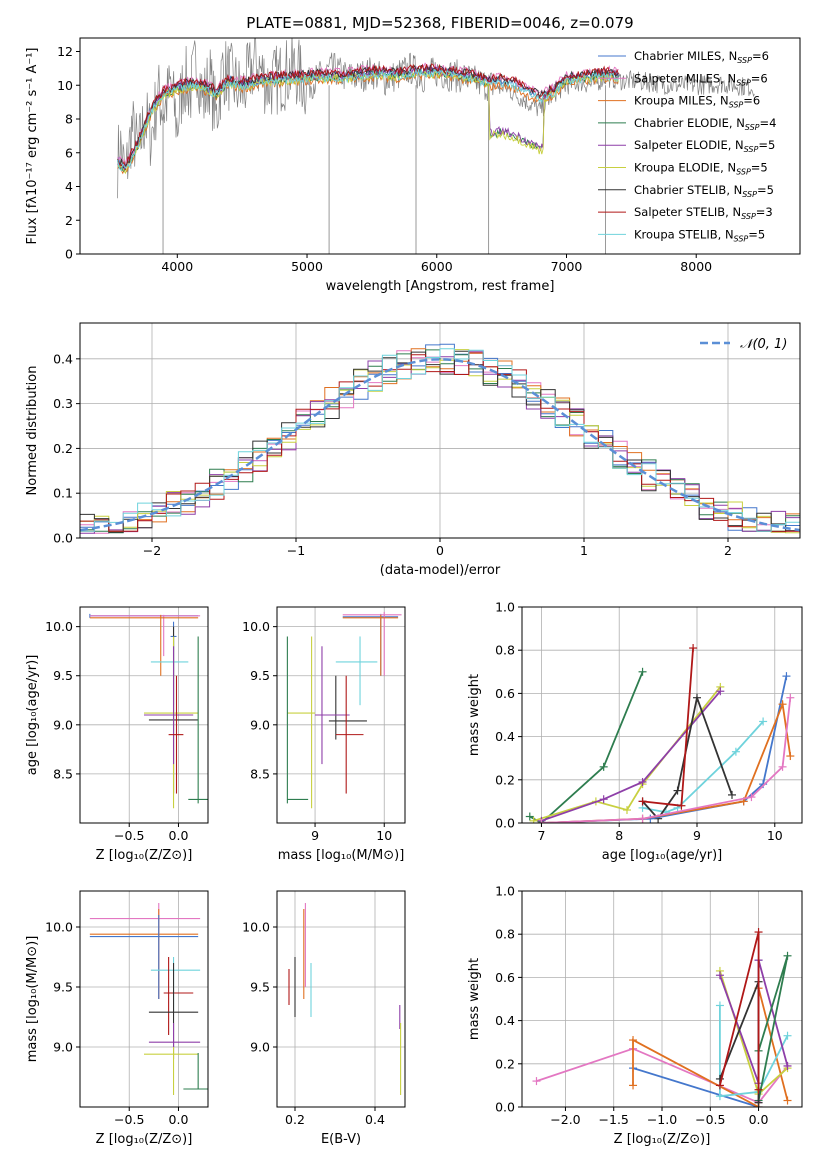 The image size is (819, 1170). What do you see at coordinates (440, 570) in the screenshot?
I see `x-axis-label: (data-model)/error` at bounding box center [440, 570].